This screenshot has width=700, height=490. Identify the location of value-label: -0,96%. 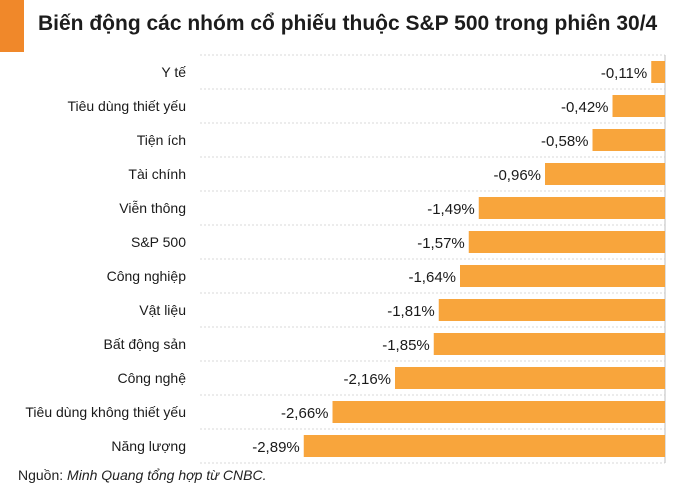
(517, 175).